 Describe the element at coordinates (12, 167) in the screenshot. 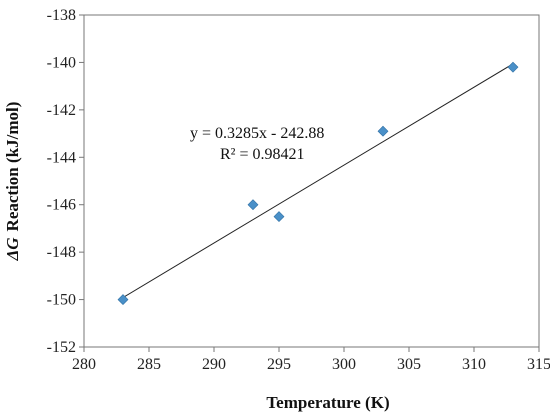

I see `y-axis-title-text: Reaction (kJ/mol)` at that location.